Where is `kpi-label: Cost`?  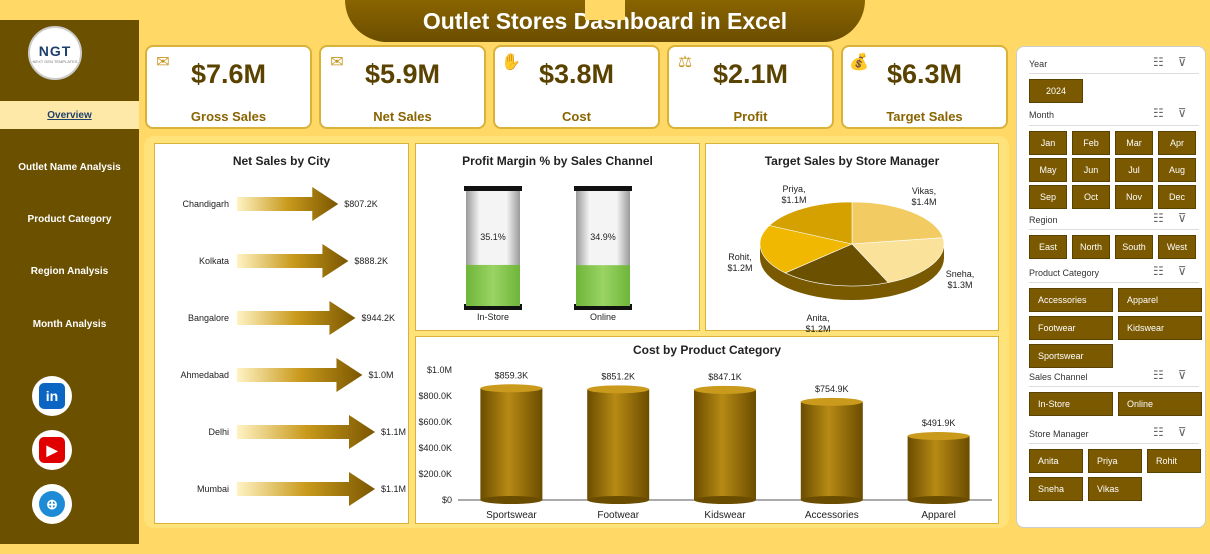
kpi-label: Cost is located at coordinates (576, 116).